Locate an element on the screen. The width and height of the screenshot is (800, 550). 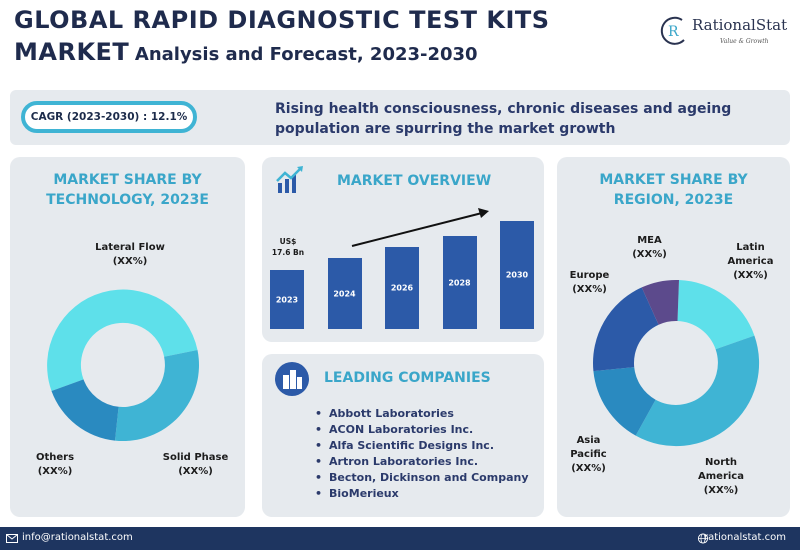
email-icon is located at coordinates (12, 538).